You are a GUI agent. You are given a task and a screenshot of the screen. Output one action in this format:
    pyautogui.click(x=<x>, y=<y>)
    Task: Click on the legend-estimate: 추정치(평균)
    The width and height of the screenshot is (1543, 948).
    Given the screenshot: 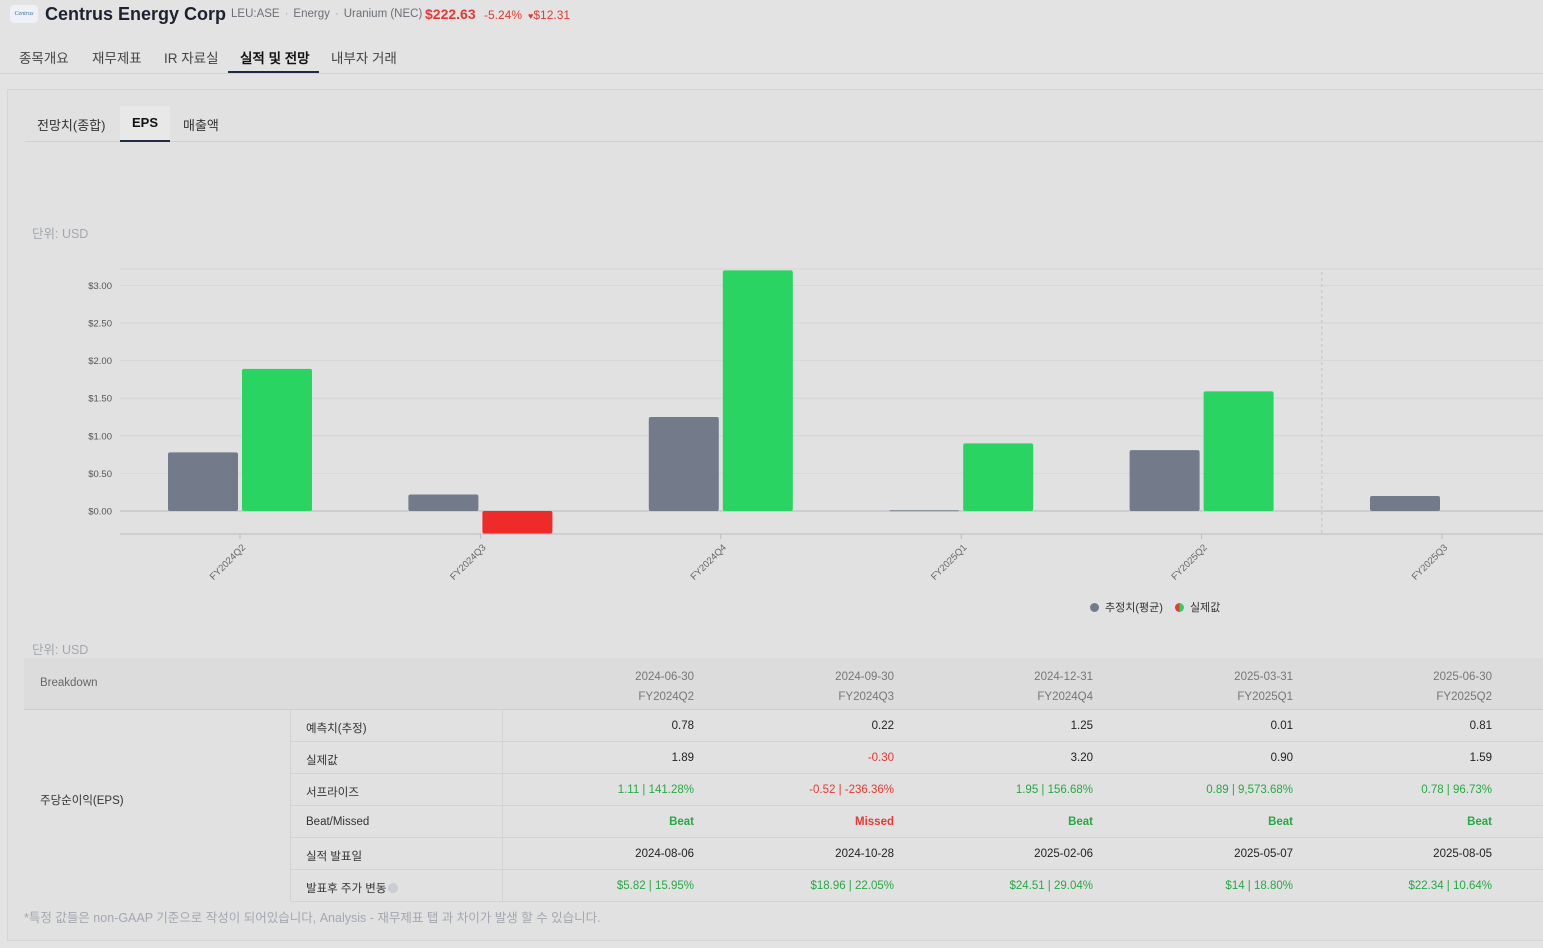 What is the action you would take?
    pyautogui.click(x=1134, y=608)
    